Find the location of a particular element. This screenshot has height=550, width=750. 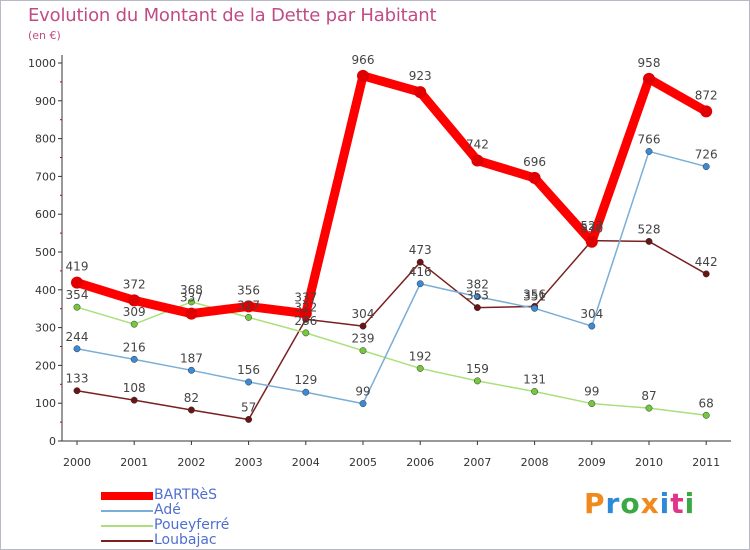

data-label: 304 is located at coordinates (591, 314).